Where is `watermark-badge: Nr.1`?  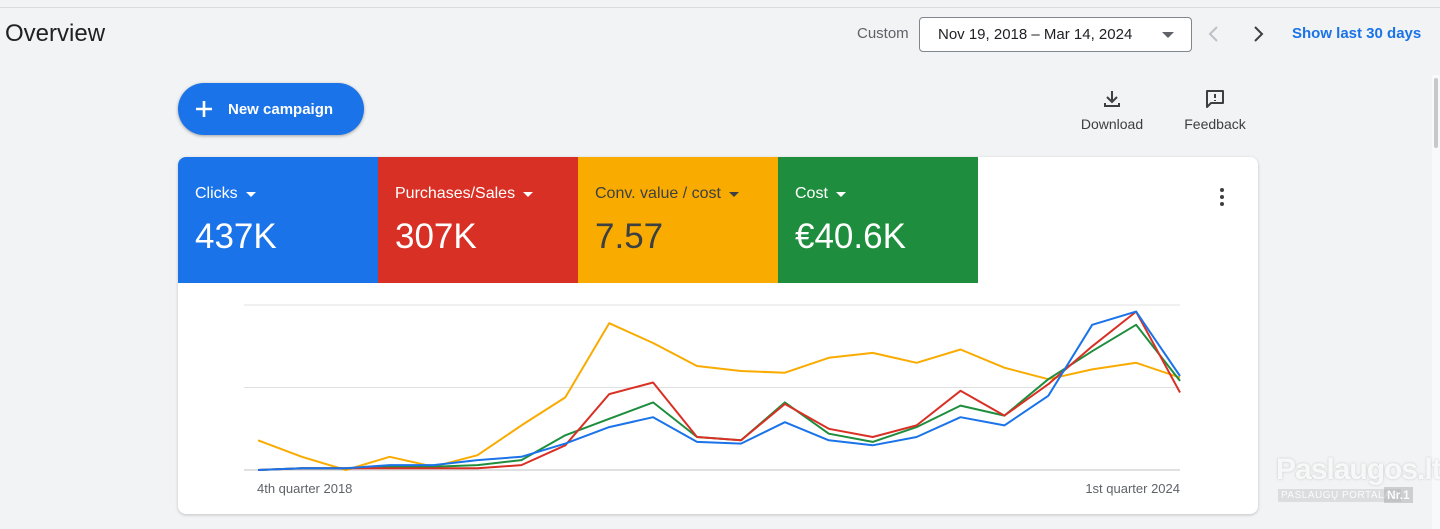
watermark-badge: Nr.1 is located at coordinates (1398, 495).